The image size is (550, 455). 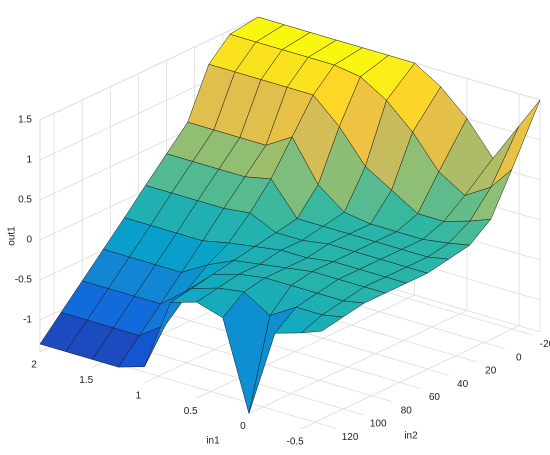 I want to click on z-tick-label: 1, so click(x=29, y=160).